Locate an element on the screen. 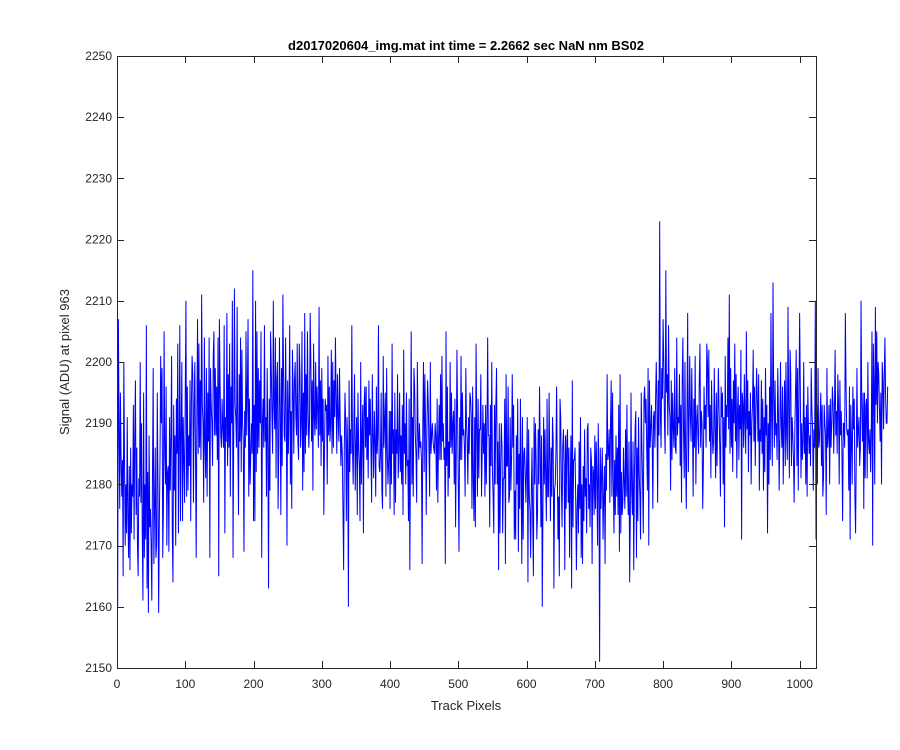 Image resolution: width=900 pixels, height=750 pixels. y-axis-label: Signal (ADU) at pixel 963 is located at coordinates (64, 362).